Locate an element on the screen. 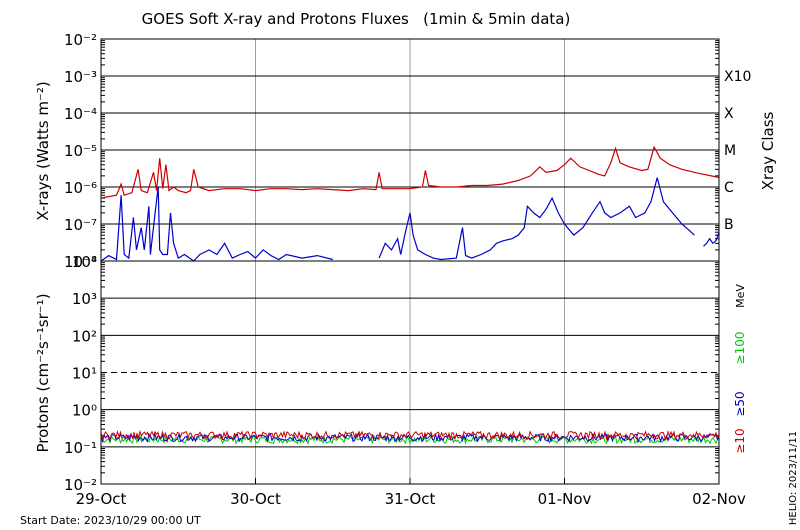 The width and height of the screenshot is (800, 530). y-tick-label: 10² is located at coordinates (84, 336).